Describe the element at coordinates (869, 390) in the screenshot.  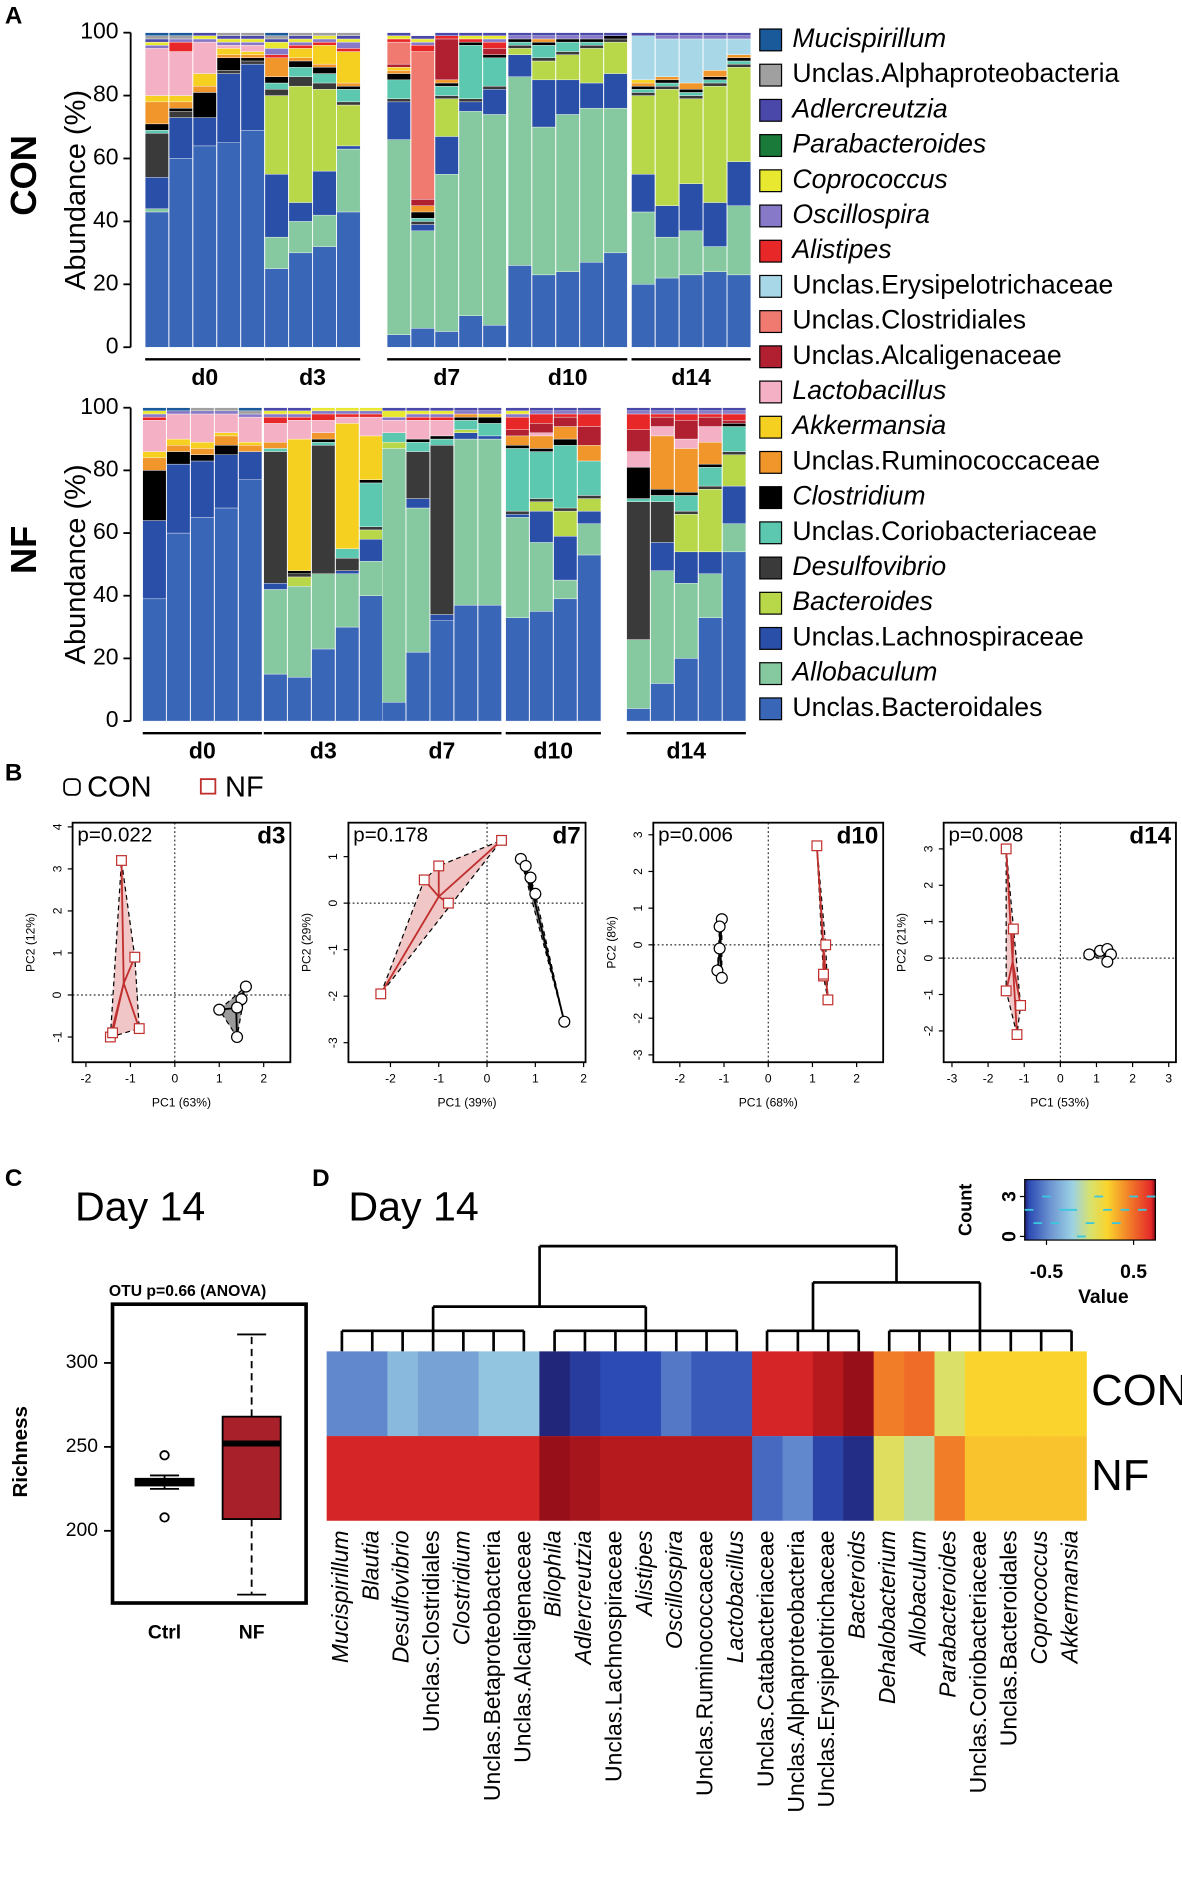
I see `legend-label: Lactobacillus` at that location.